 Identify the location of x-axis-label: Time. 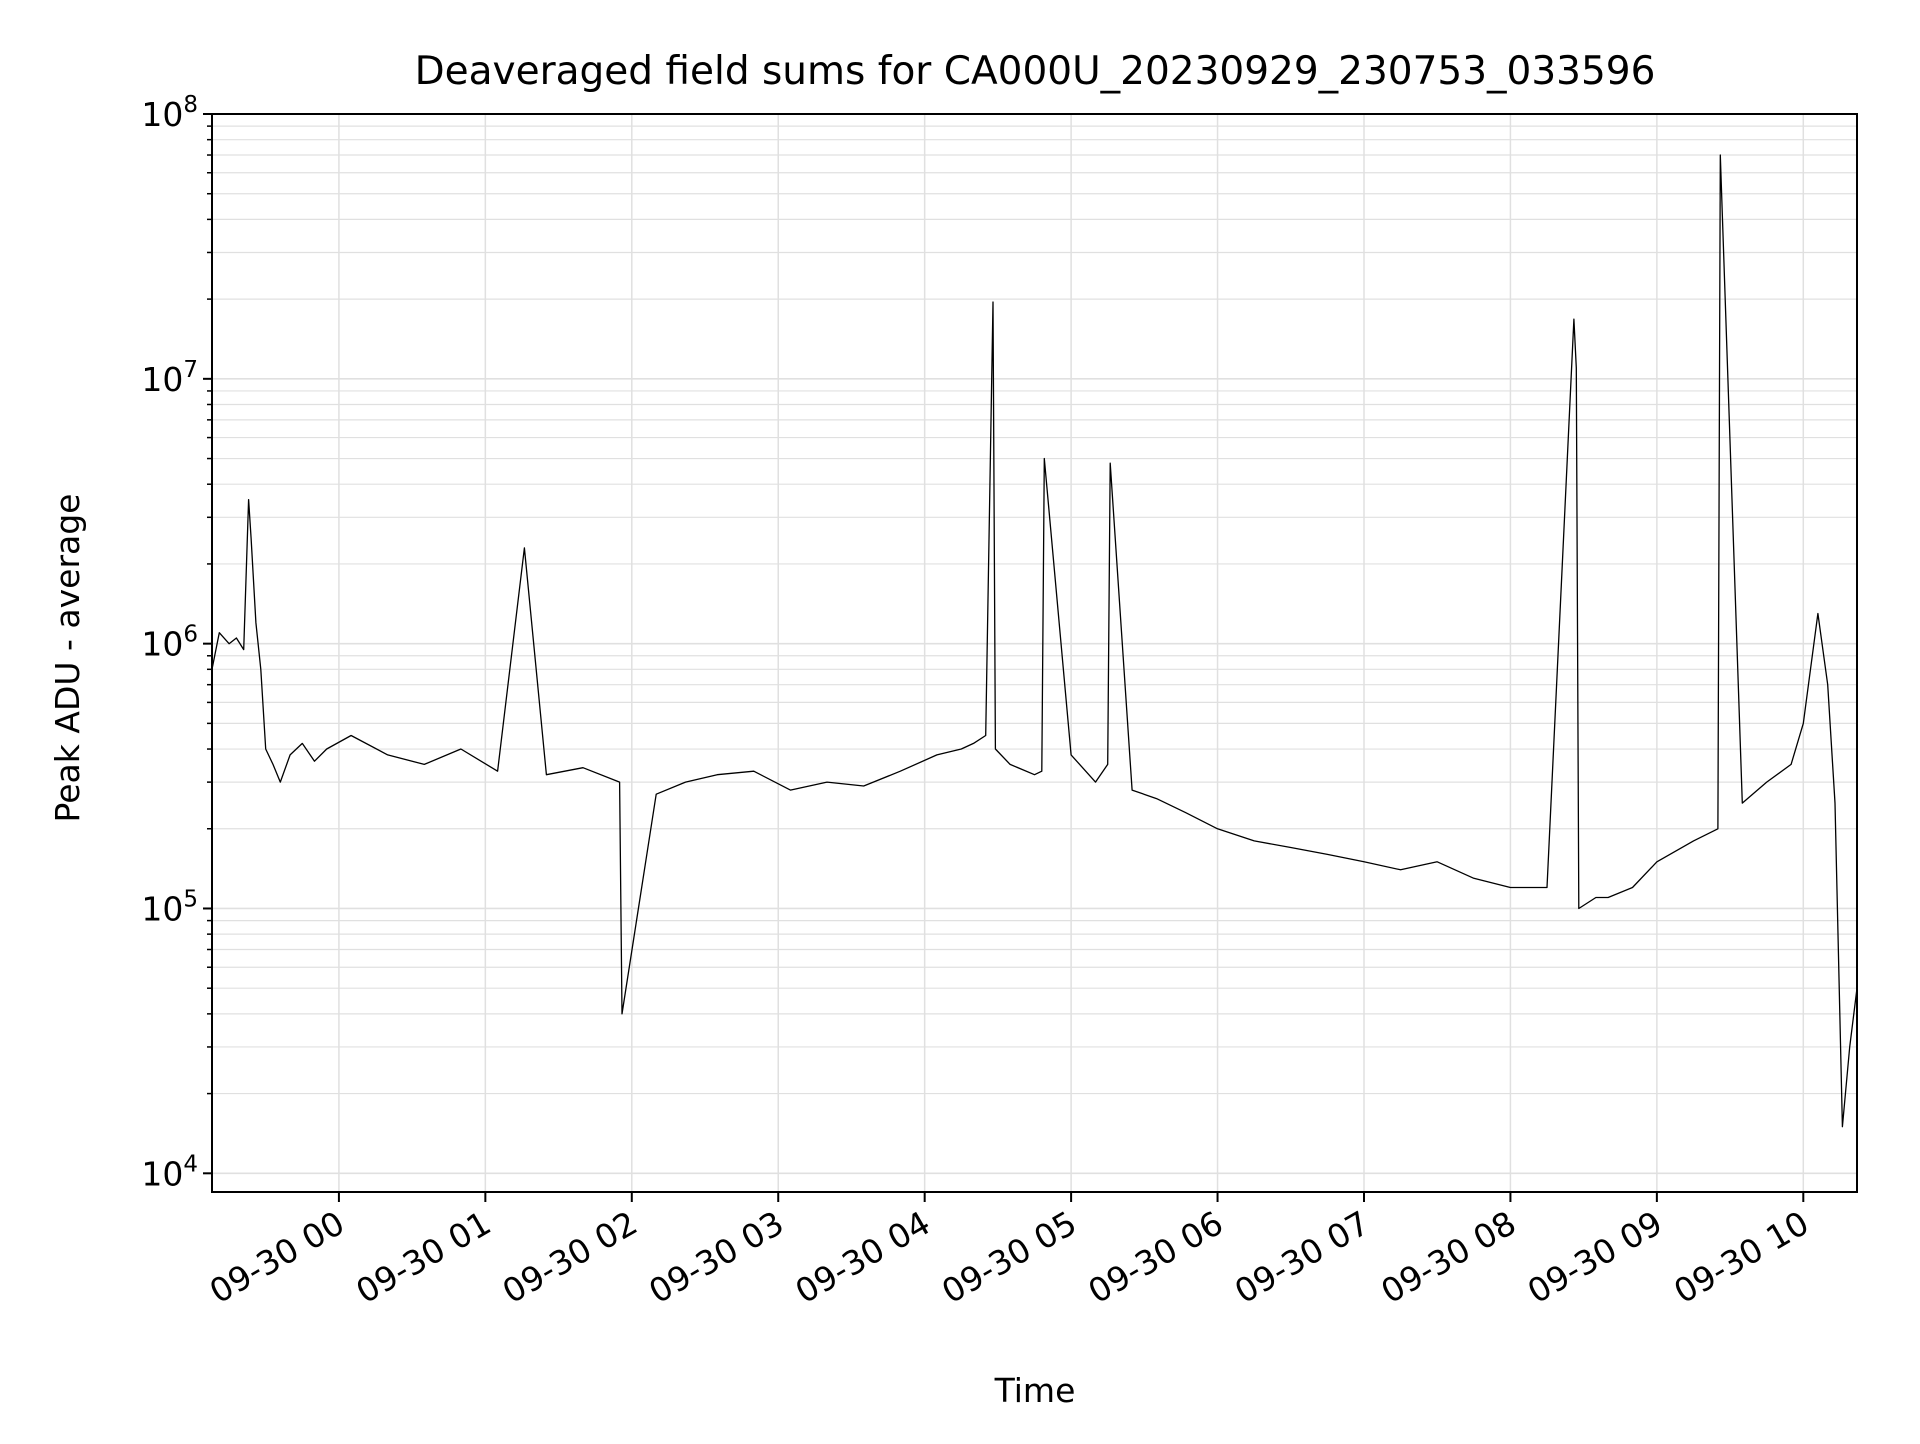
(1035, 1390).